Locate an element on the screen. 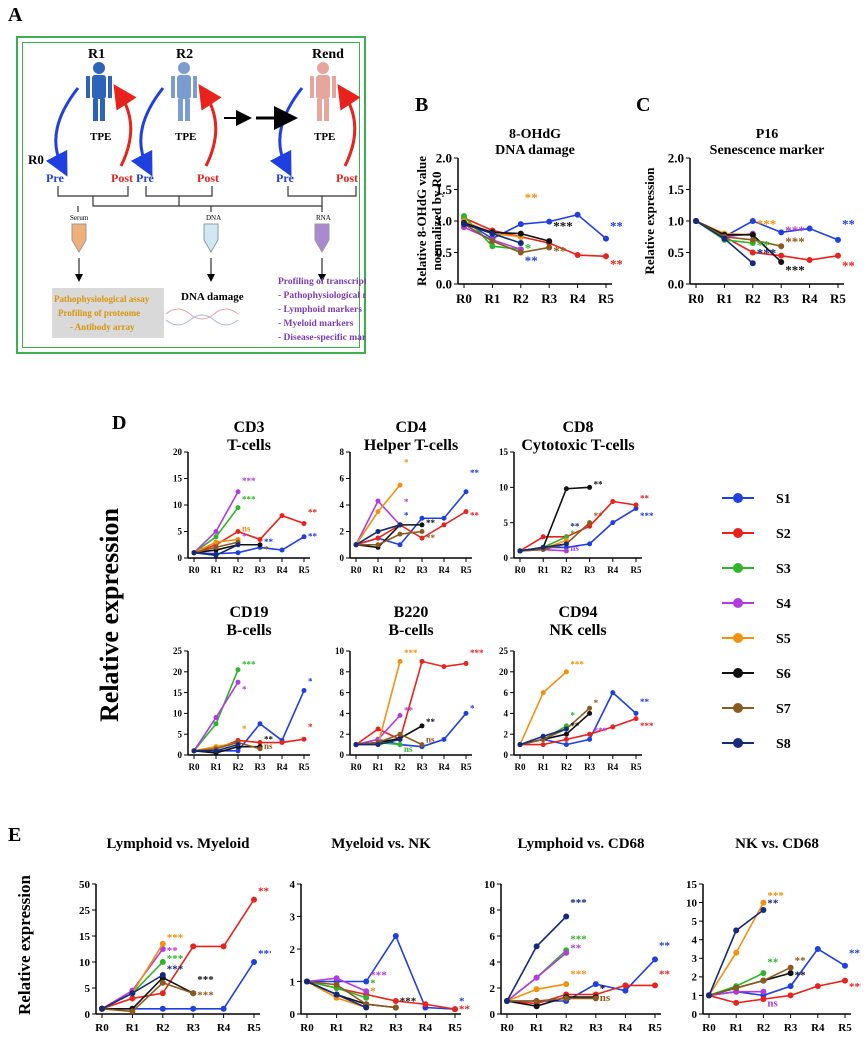 This screenshot has height=1044, width=868. y-tick-label: 6 is located at coordinates (342, 693).